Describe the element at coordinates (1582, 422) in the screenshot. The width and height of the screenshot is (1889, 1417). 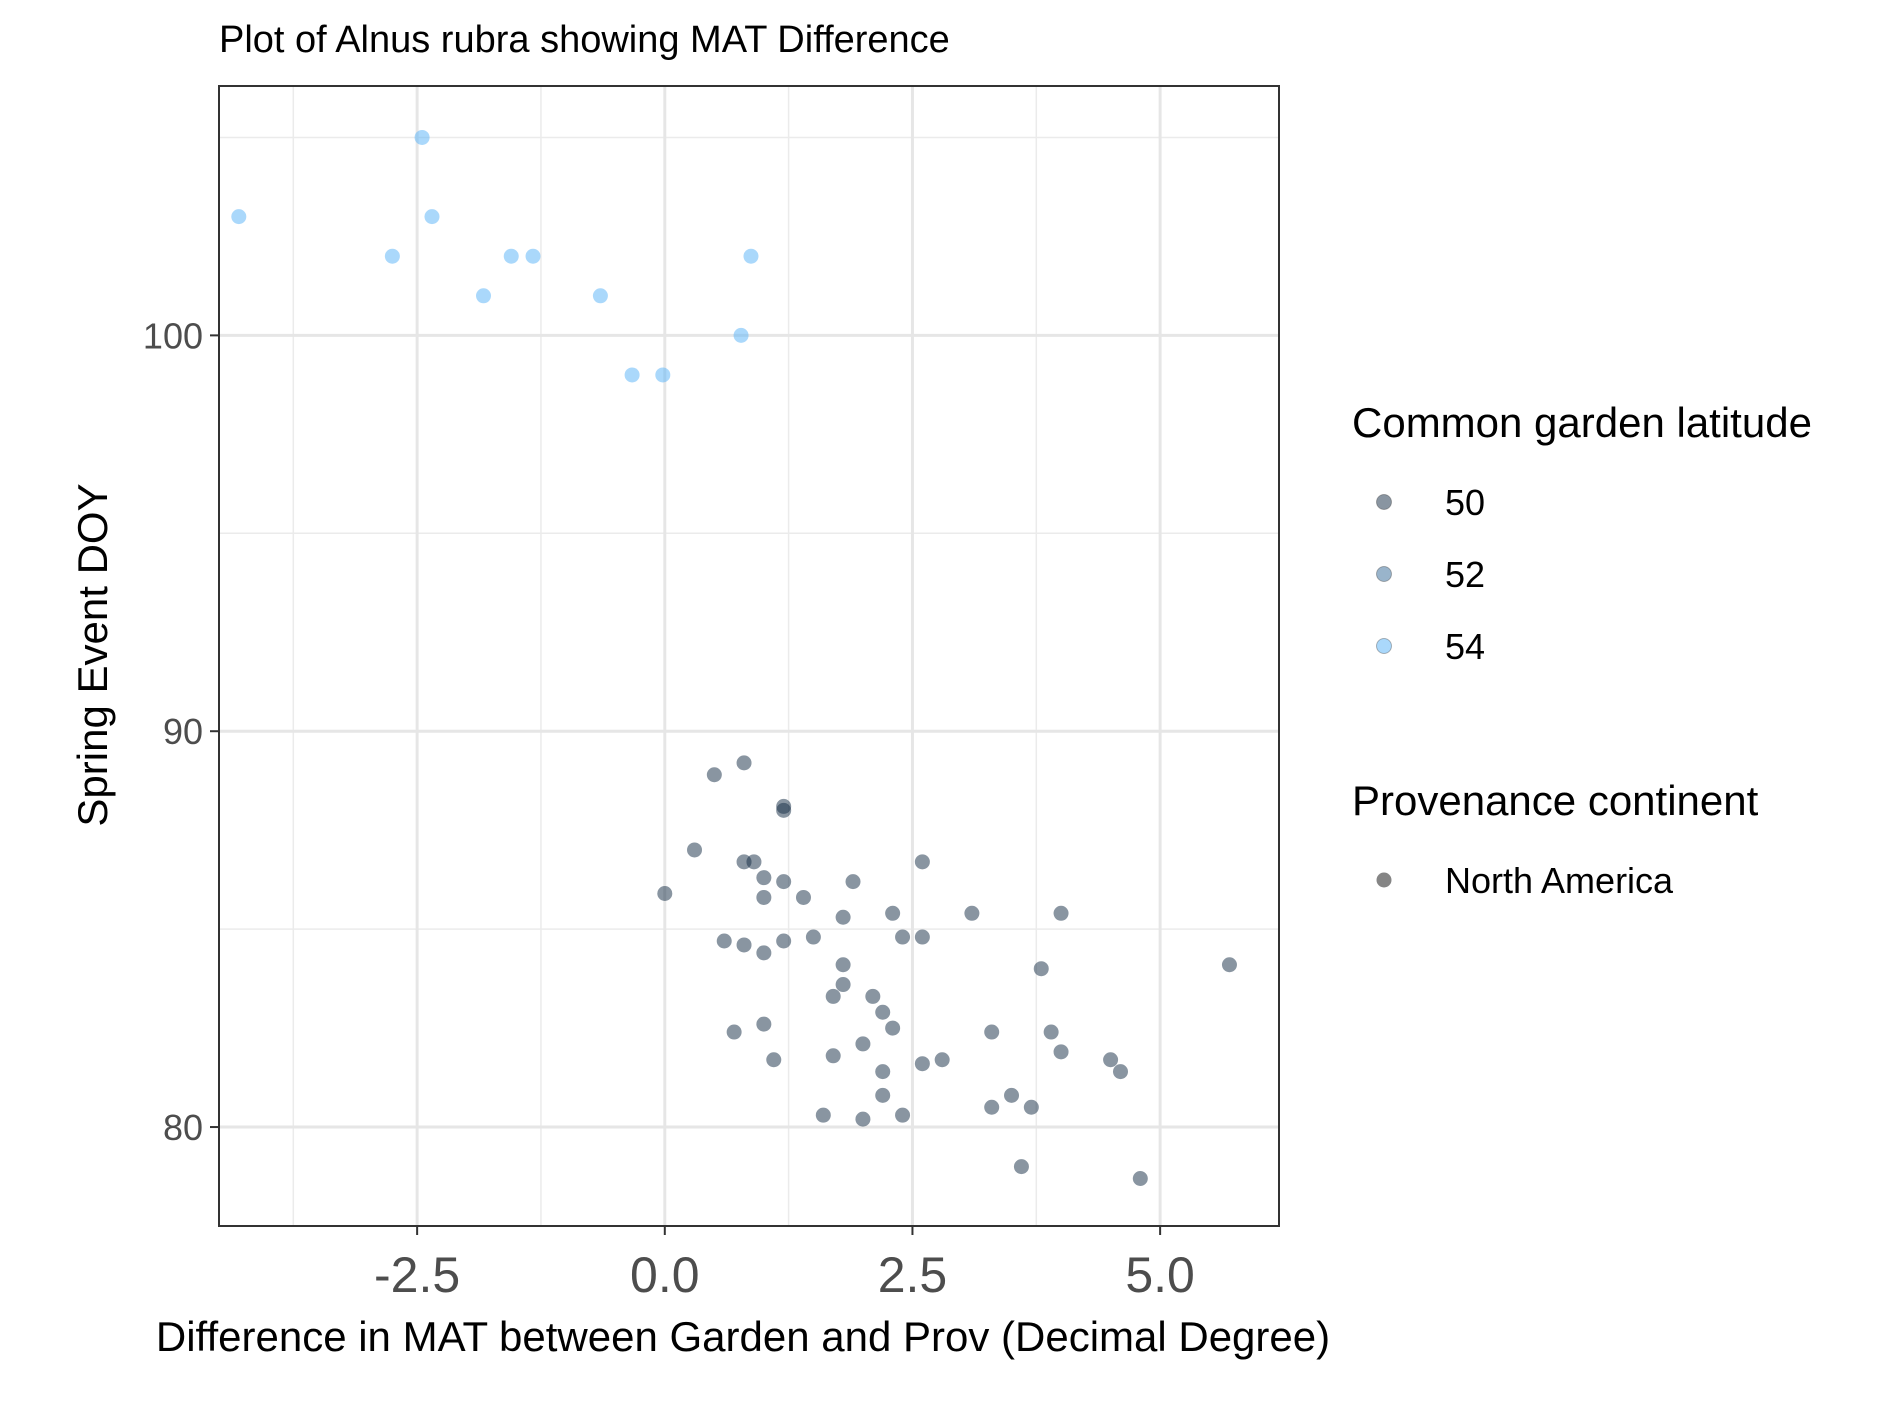
I see `legend-color-title: Common garden latitude` at that location.